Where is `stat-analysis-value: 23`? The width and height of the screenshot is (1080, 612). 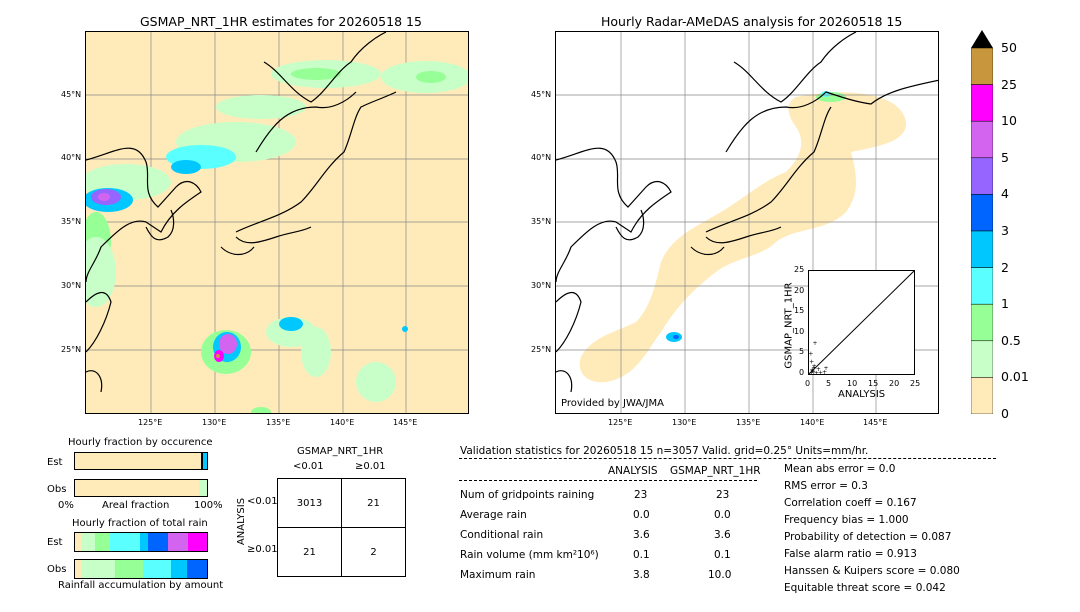
stat-analysis-value: 23 is located at coordinates (641, 495).